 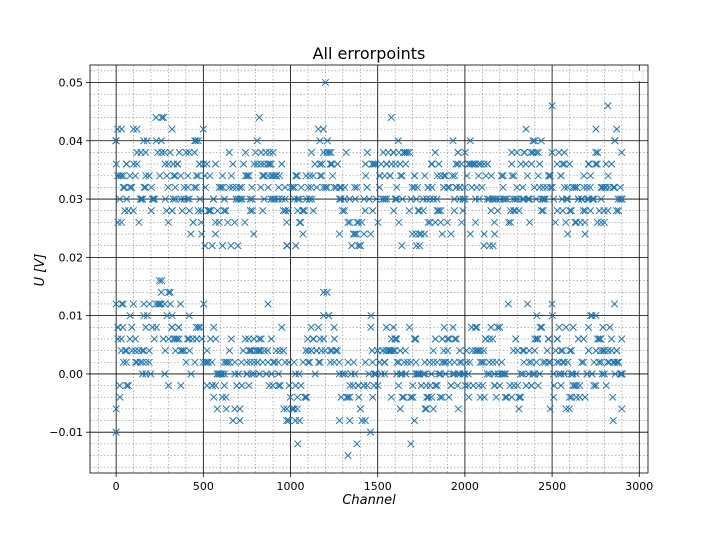 I want to click on x-tick-label: 1500, so click(x=378, y=486).